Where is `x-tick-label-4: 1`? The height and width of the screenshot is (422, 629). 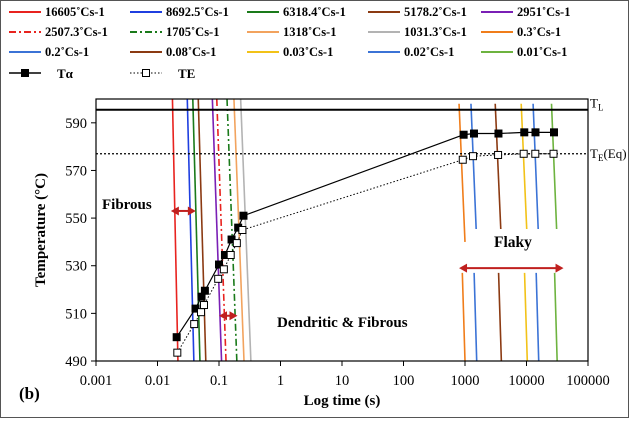
x-tick-label-4: 1 is located at coordinates (280, 381).